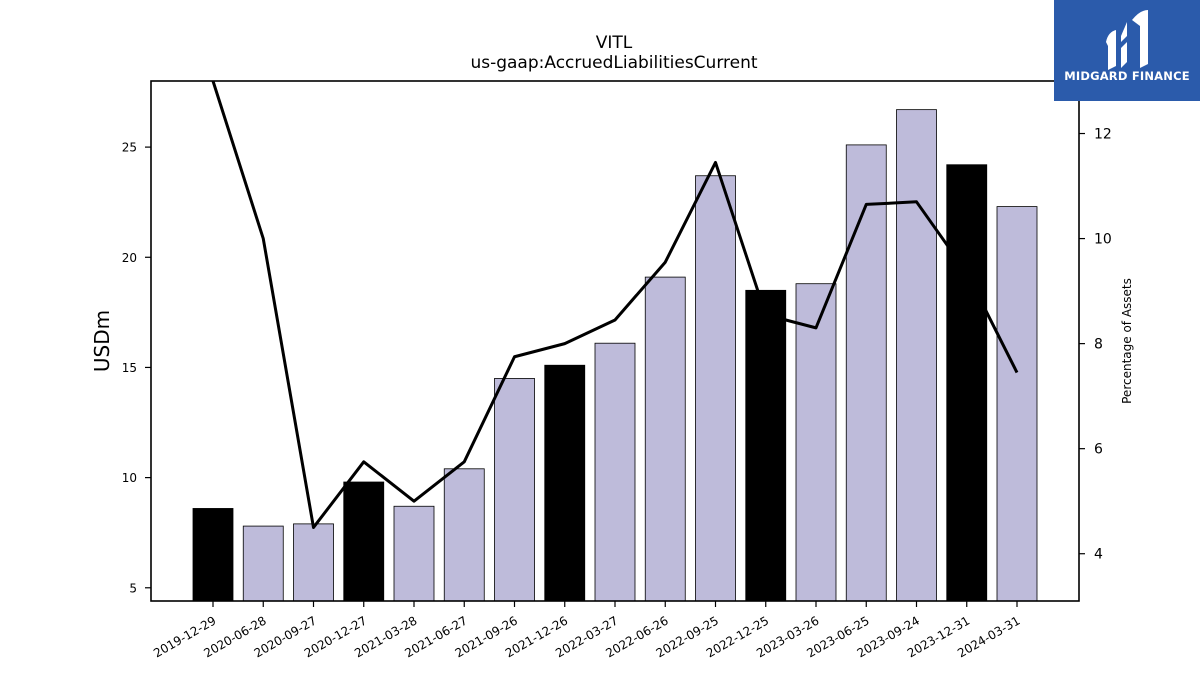 This screenshot has height=675, width=1200. Describe the element at coordinates (1098, 345) in the screenshot. I see `y2-tick-label-8: 8` at that location.